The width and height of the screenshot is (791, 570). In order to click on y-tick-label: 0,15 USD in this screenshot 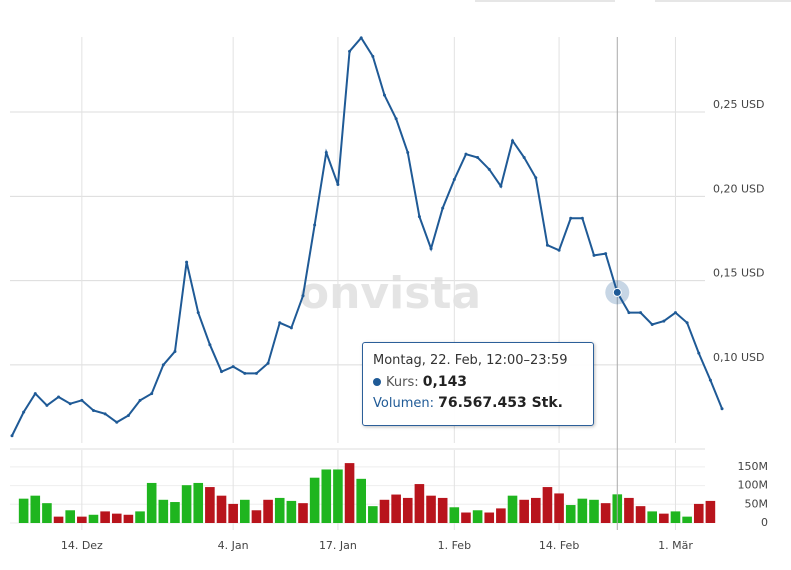, I will do `click(739, 273)`.